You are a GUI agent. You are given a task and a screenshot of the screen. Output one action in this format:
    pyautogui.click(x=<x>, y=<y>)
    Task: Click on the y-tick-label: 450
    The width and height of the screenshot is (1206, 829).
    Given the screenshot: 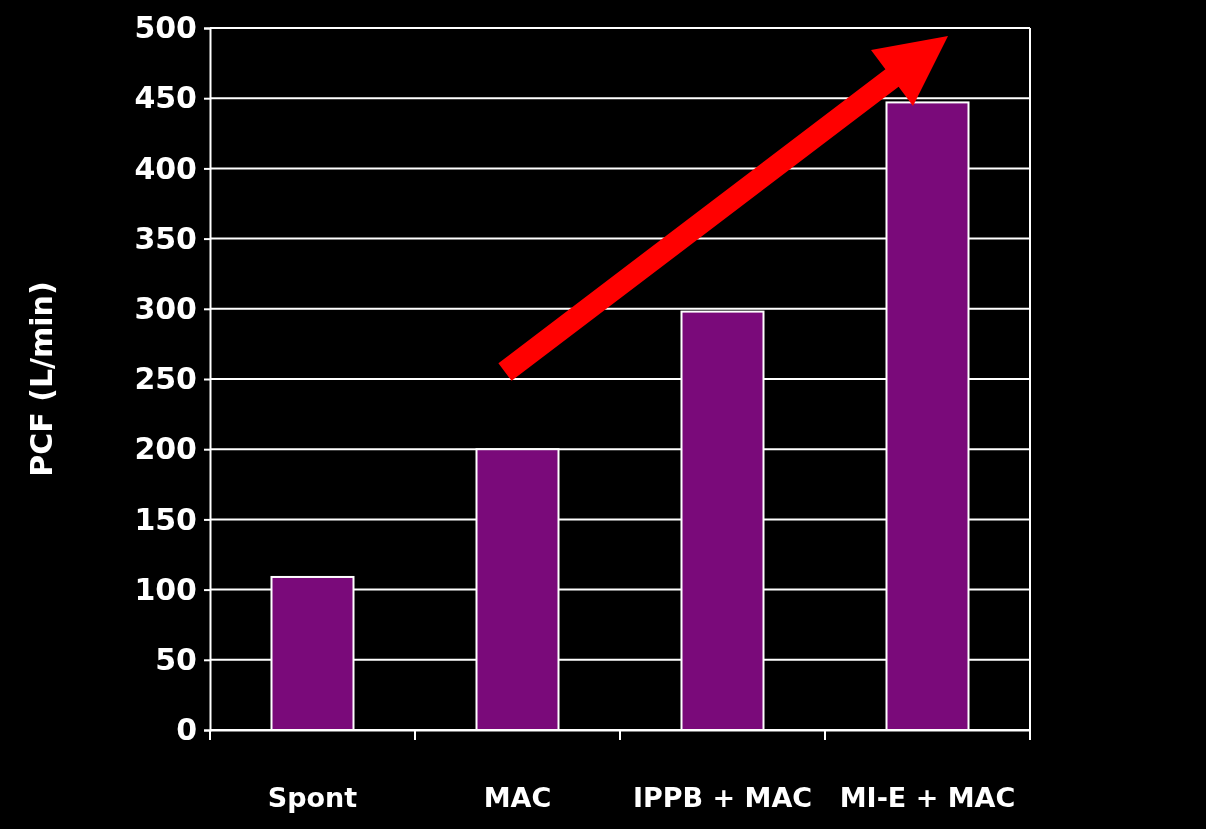 What is the action you would take?
    pyautogui.click(x=165, y=98)
    